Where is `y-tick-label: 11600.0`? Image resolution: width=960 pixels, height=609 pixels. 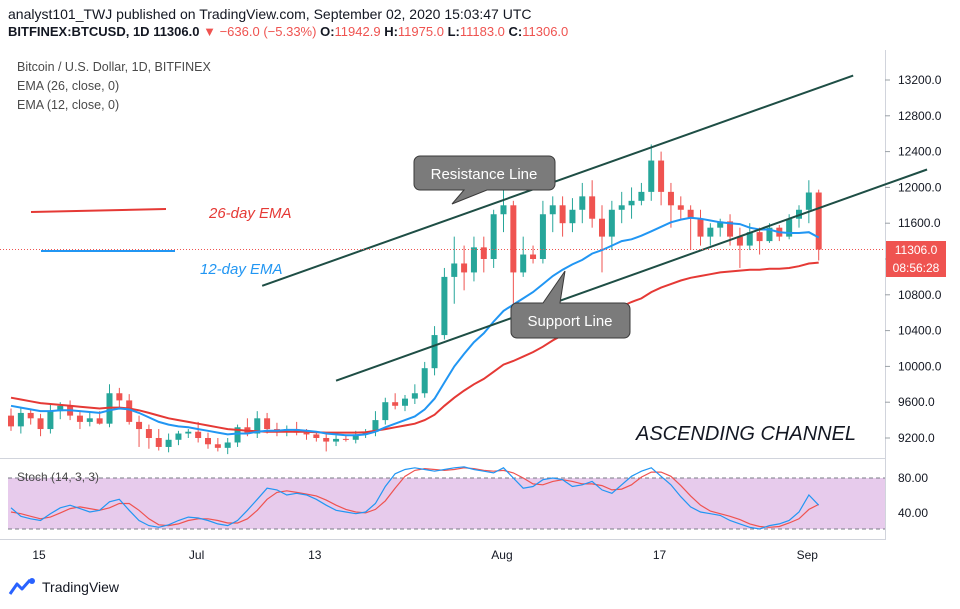 y-tick-label: 11600.0 is located at coordinates (919, 223).